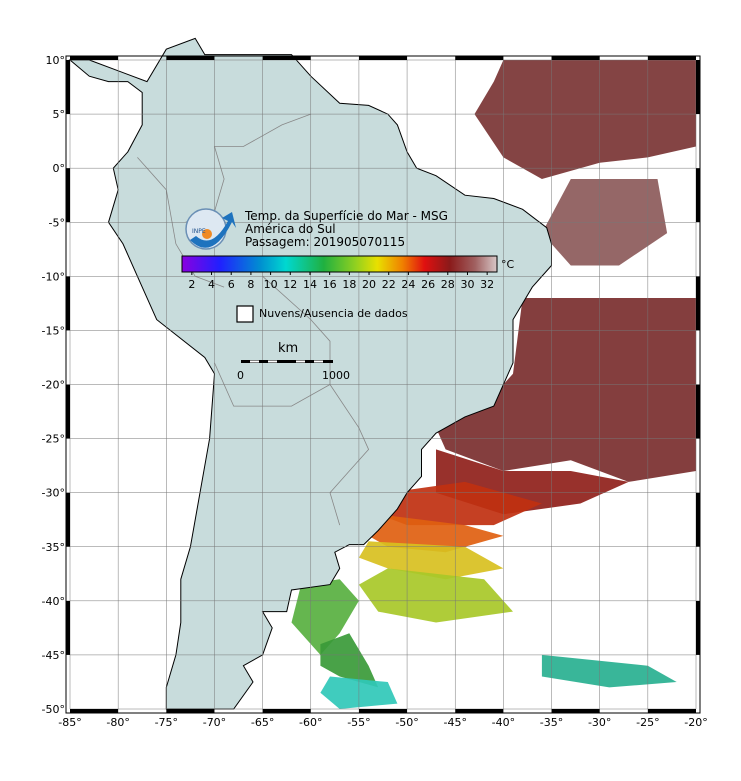 This screenshot has height=781, width=741. What do you see at coordinates (262, 722) in the screenshot?
I see `lon-tick-label: -65°` at bounding box center [262, 722].